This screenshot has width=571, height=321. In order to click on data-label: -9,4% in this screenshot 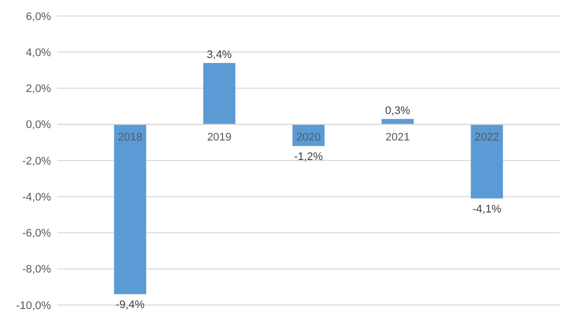, I will do `click(130, 305)`.